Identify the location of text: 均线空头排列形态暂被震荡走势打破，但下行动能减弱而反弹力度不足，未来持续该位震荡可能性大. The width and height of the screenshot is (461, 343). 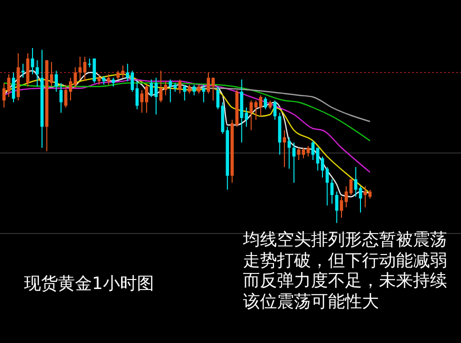
(345, 271).